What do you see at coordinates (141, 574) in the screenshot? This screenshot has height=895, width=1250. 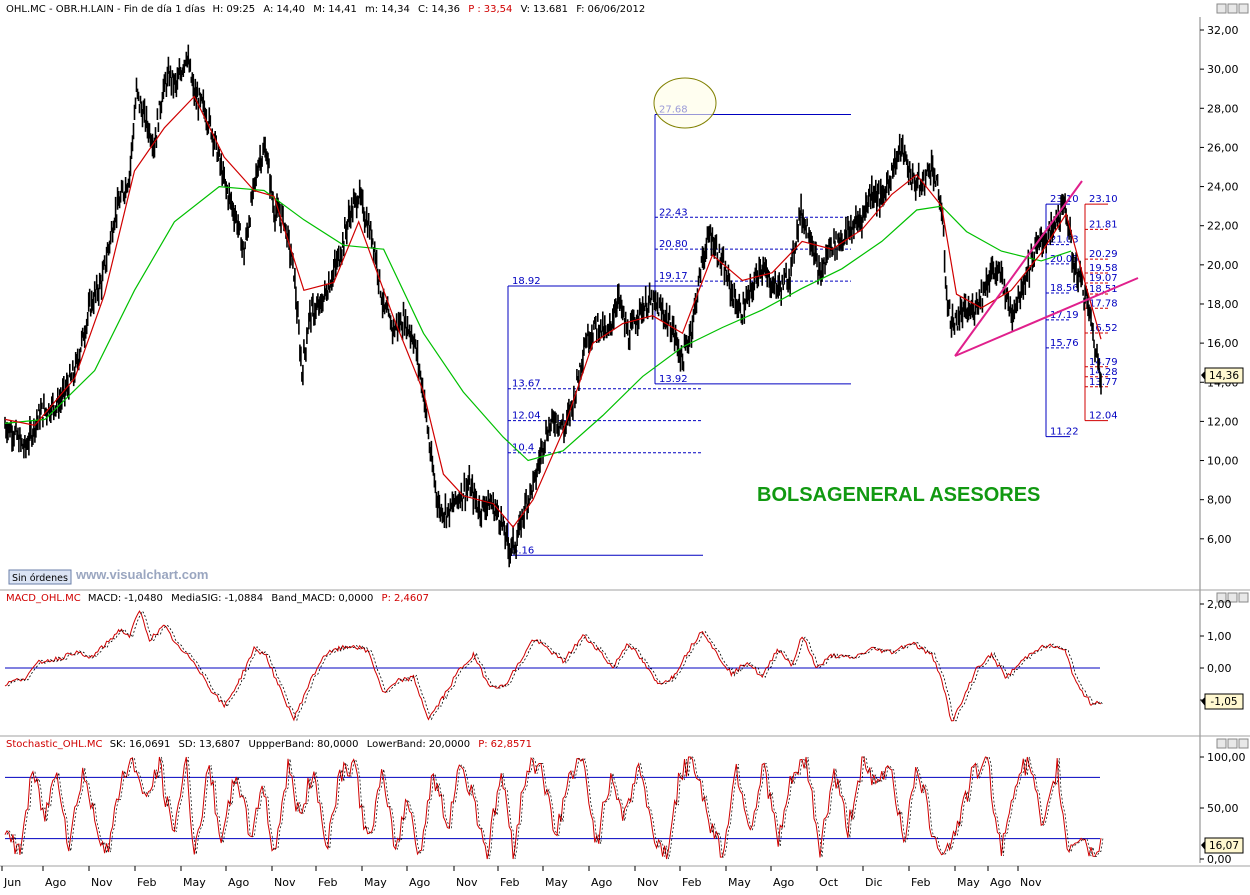 I see `site-watermark: www.visualchart.com` at bounding box center [141, 574].